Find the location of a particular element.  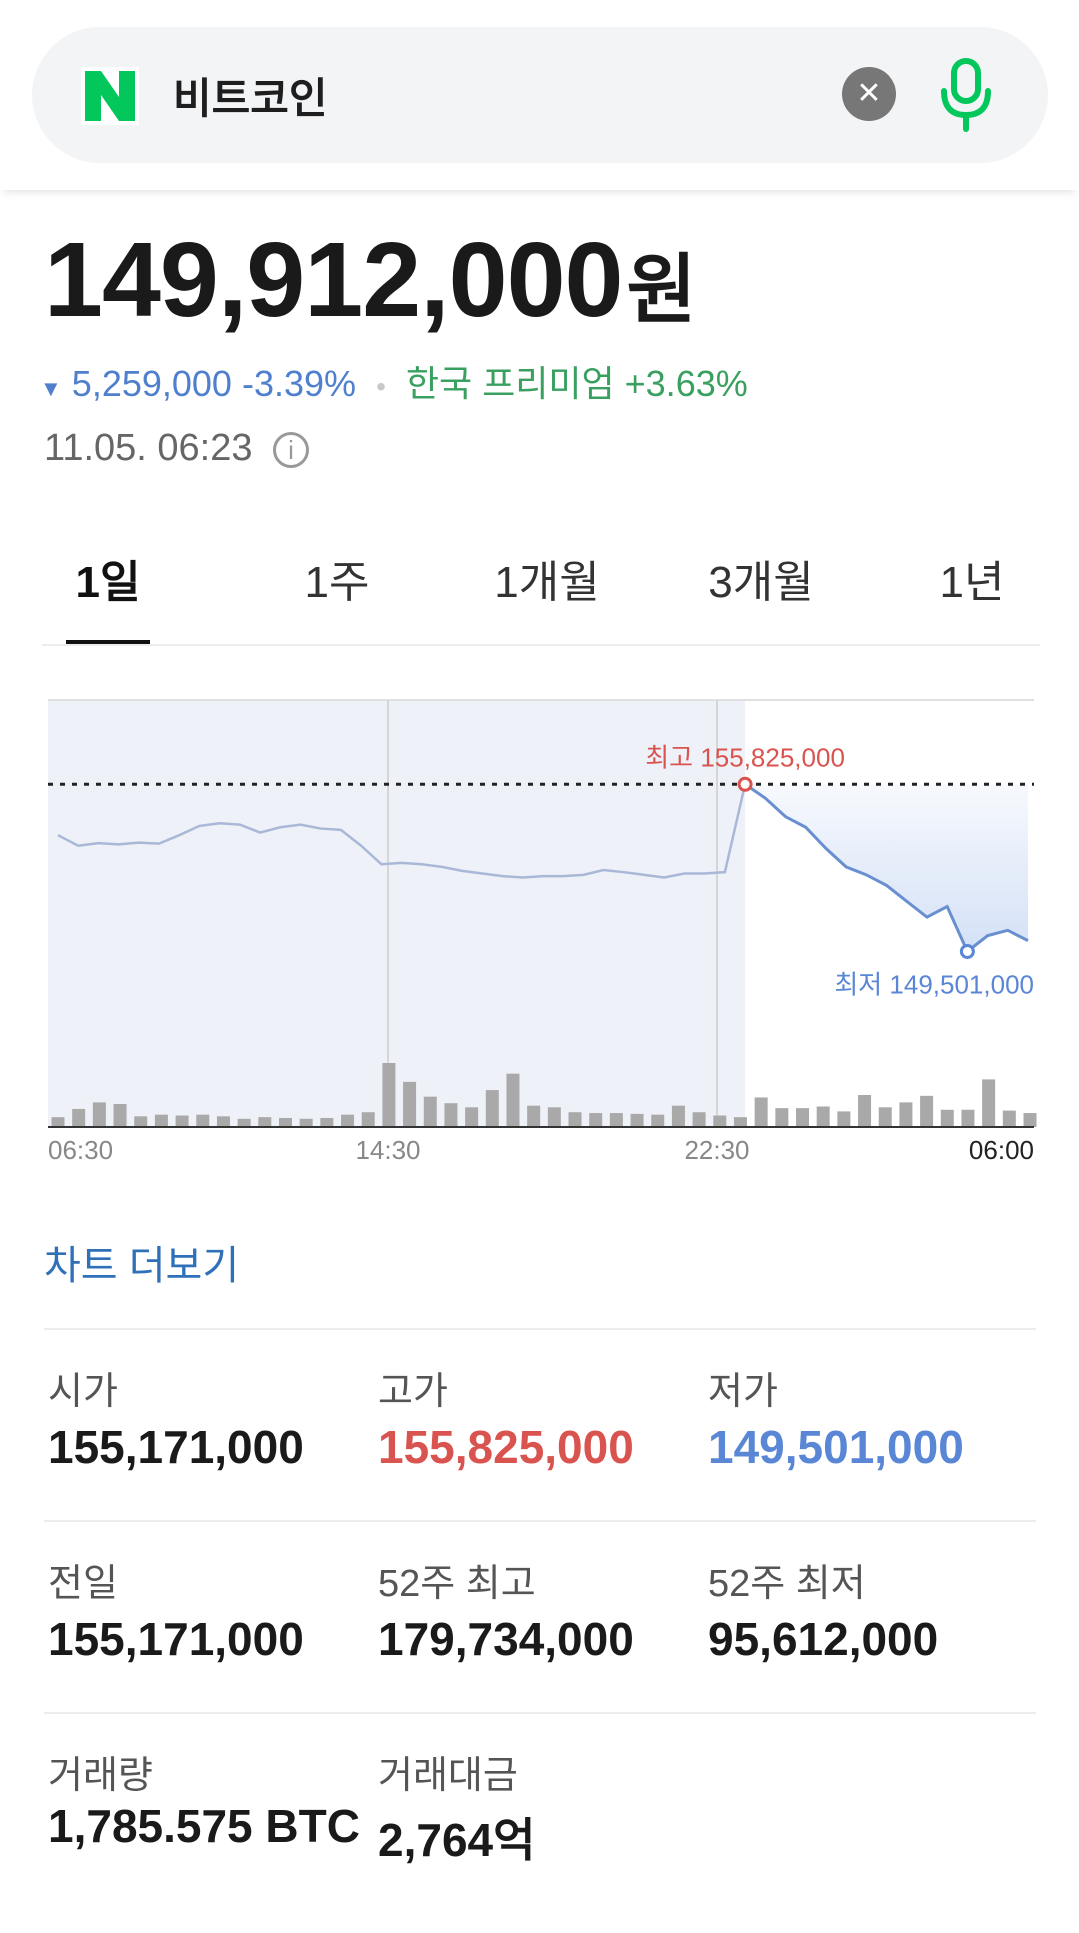

change-amount: 5,259,000 is located at coordinates (151, 383).